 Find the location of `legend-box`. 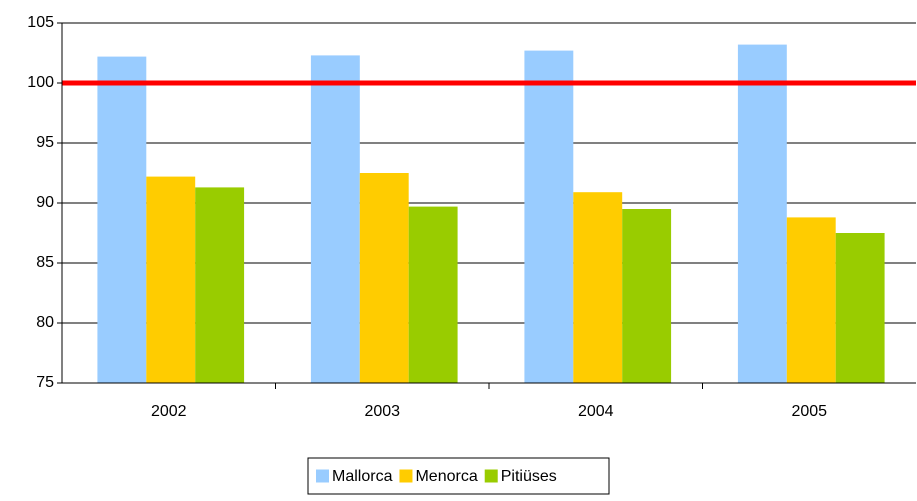

legend-box is located at coordinates (458, 476).